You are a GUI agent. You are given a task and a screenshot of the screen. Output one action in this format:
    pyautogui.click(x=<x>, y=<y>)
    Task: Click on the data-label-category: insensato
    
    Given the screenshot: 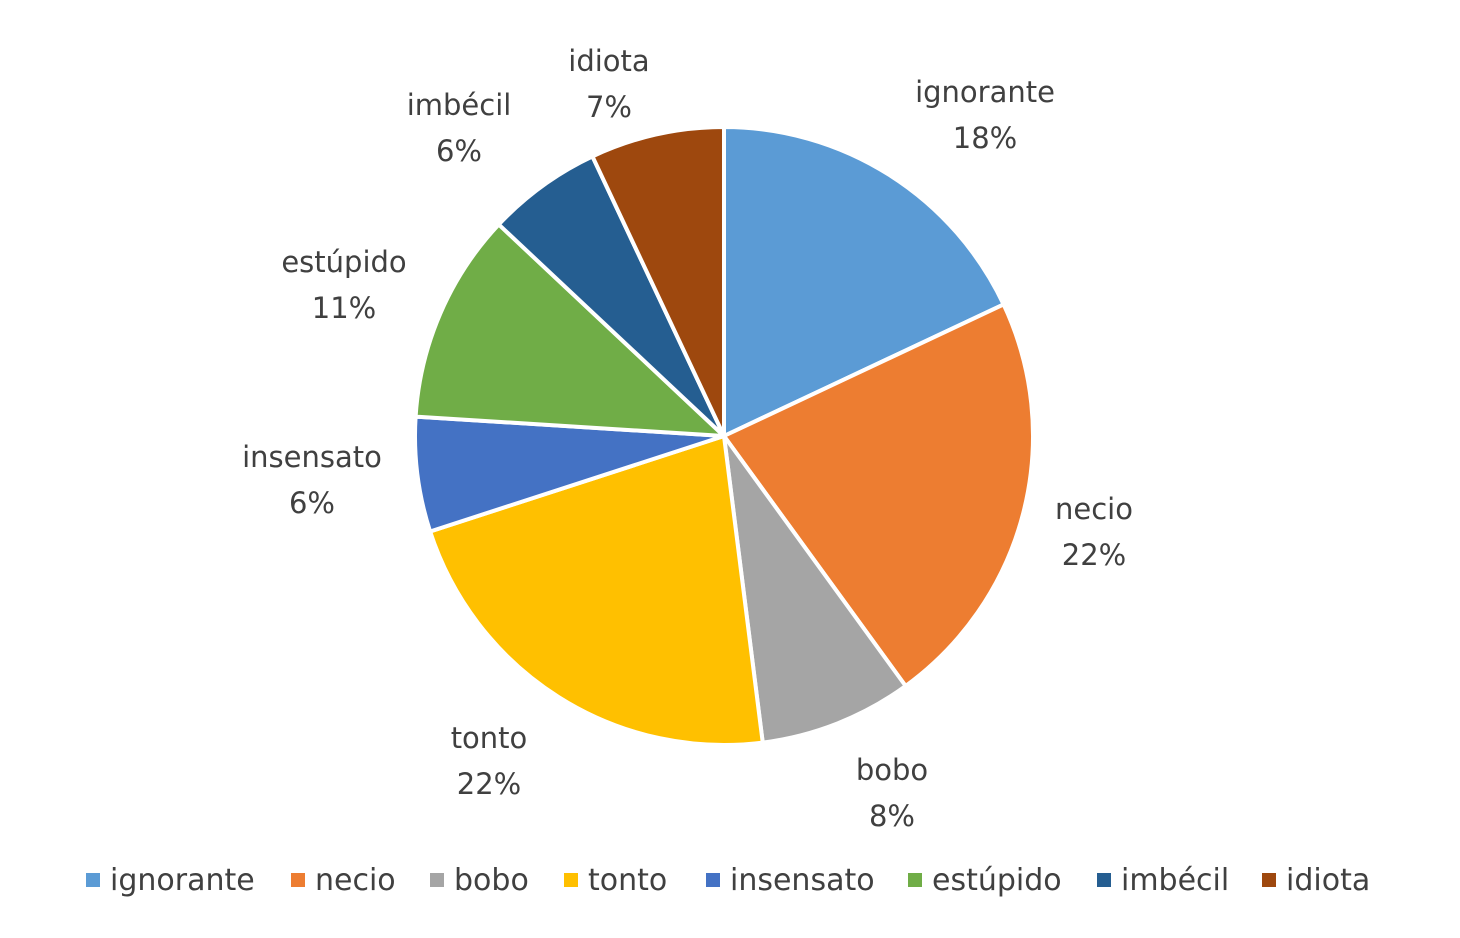 What is the action you would take?
    pyautogui.click(x=312, y=457)
    